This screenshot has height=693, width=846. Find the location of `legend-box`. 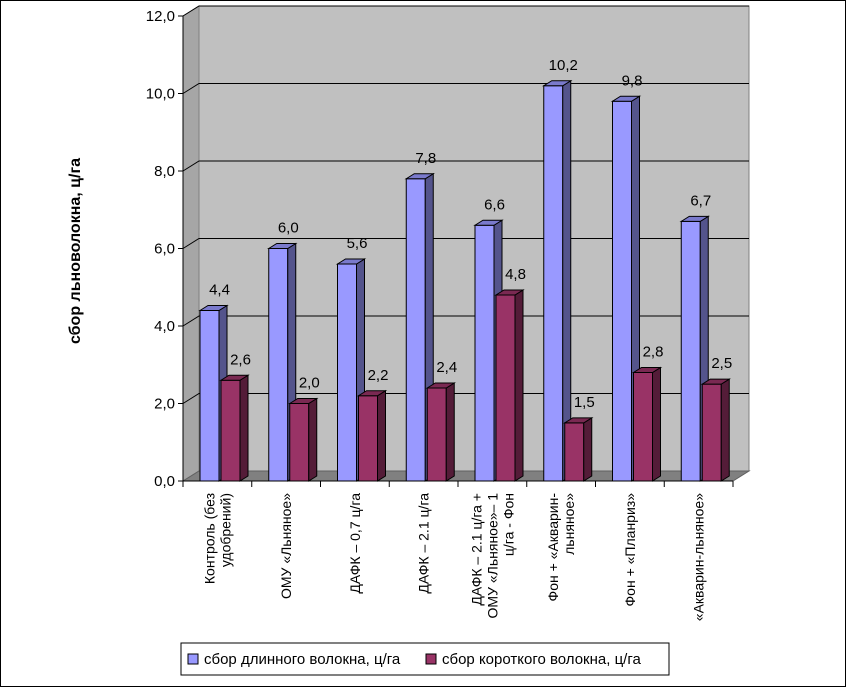

legend-box is located at coordinates (425, 659).